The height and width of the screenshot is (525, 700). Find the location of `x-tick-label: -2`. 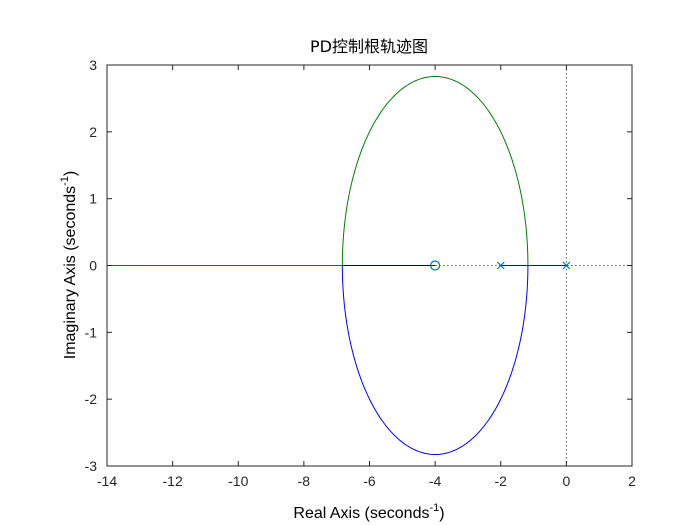

x-tick-label: -2 is located at coordinates (501, 481).